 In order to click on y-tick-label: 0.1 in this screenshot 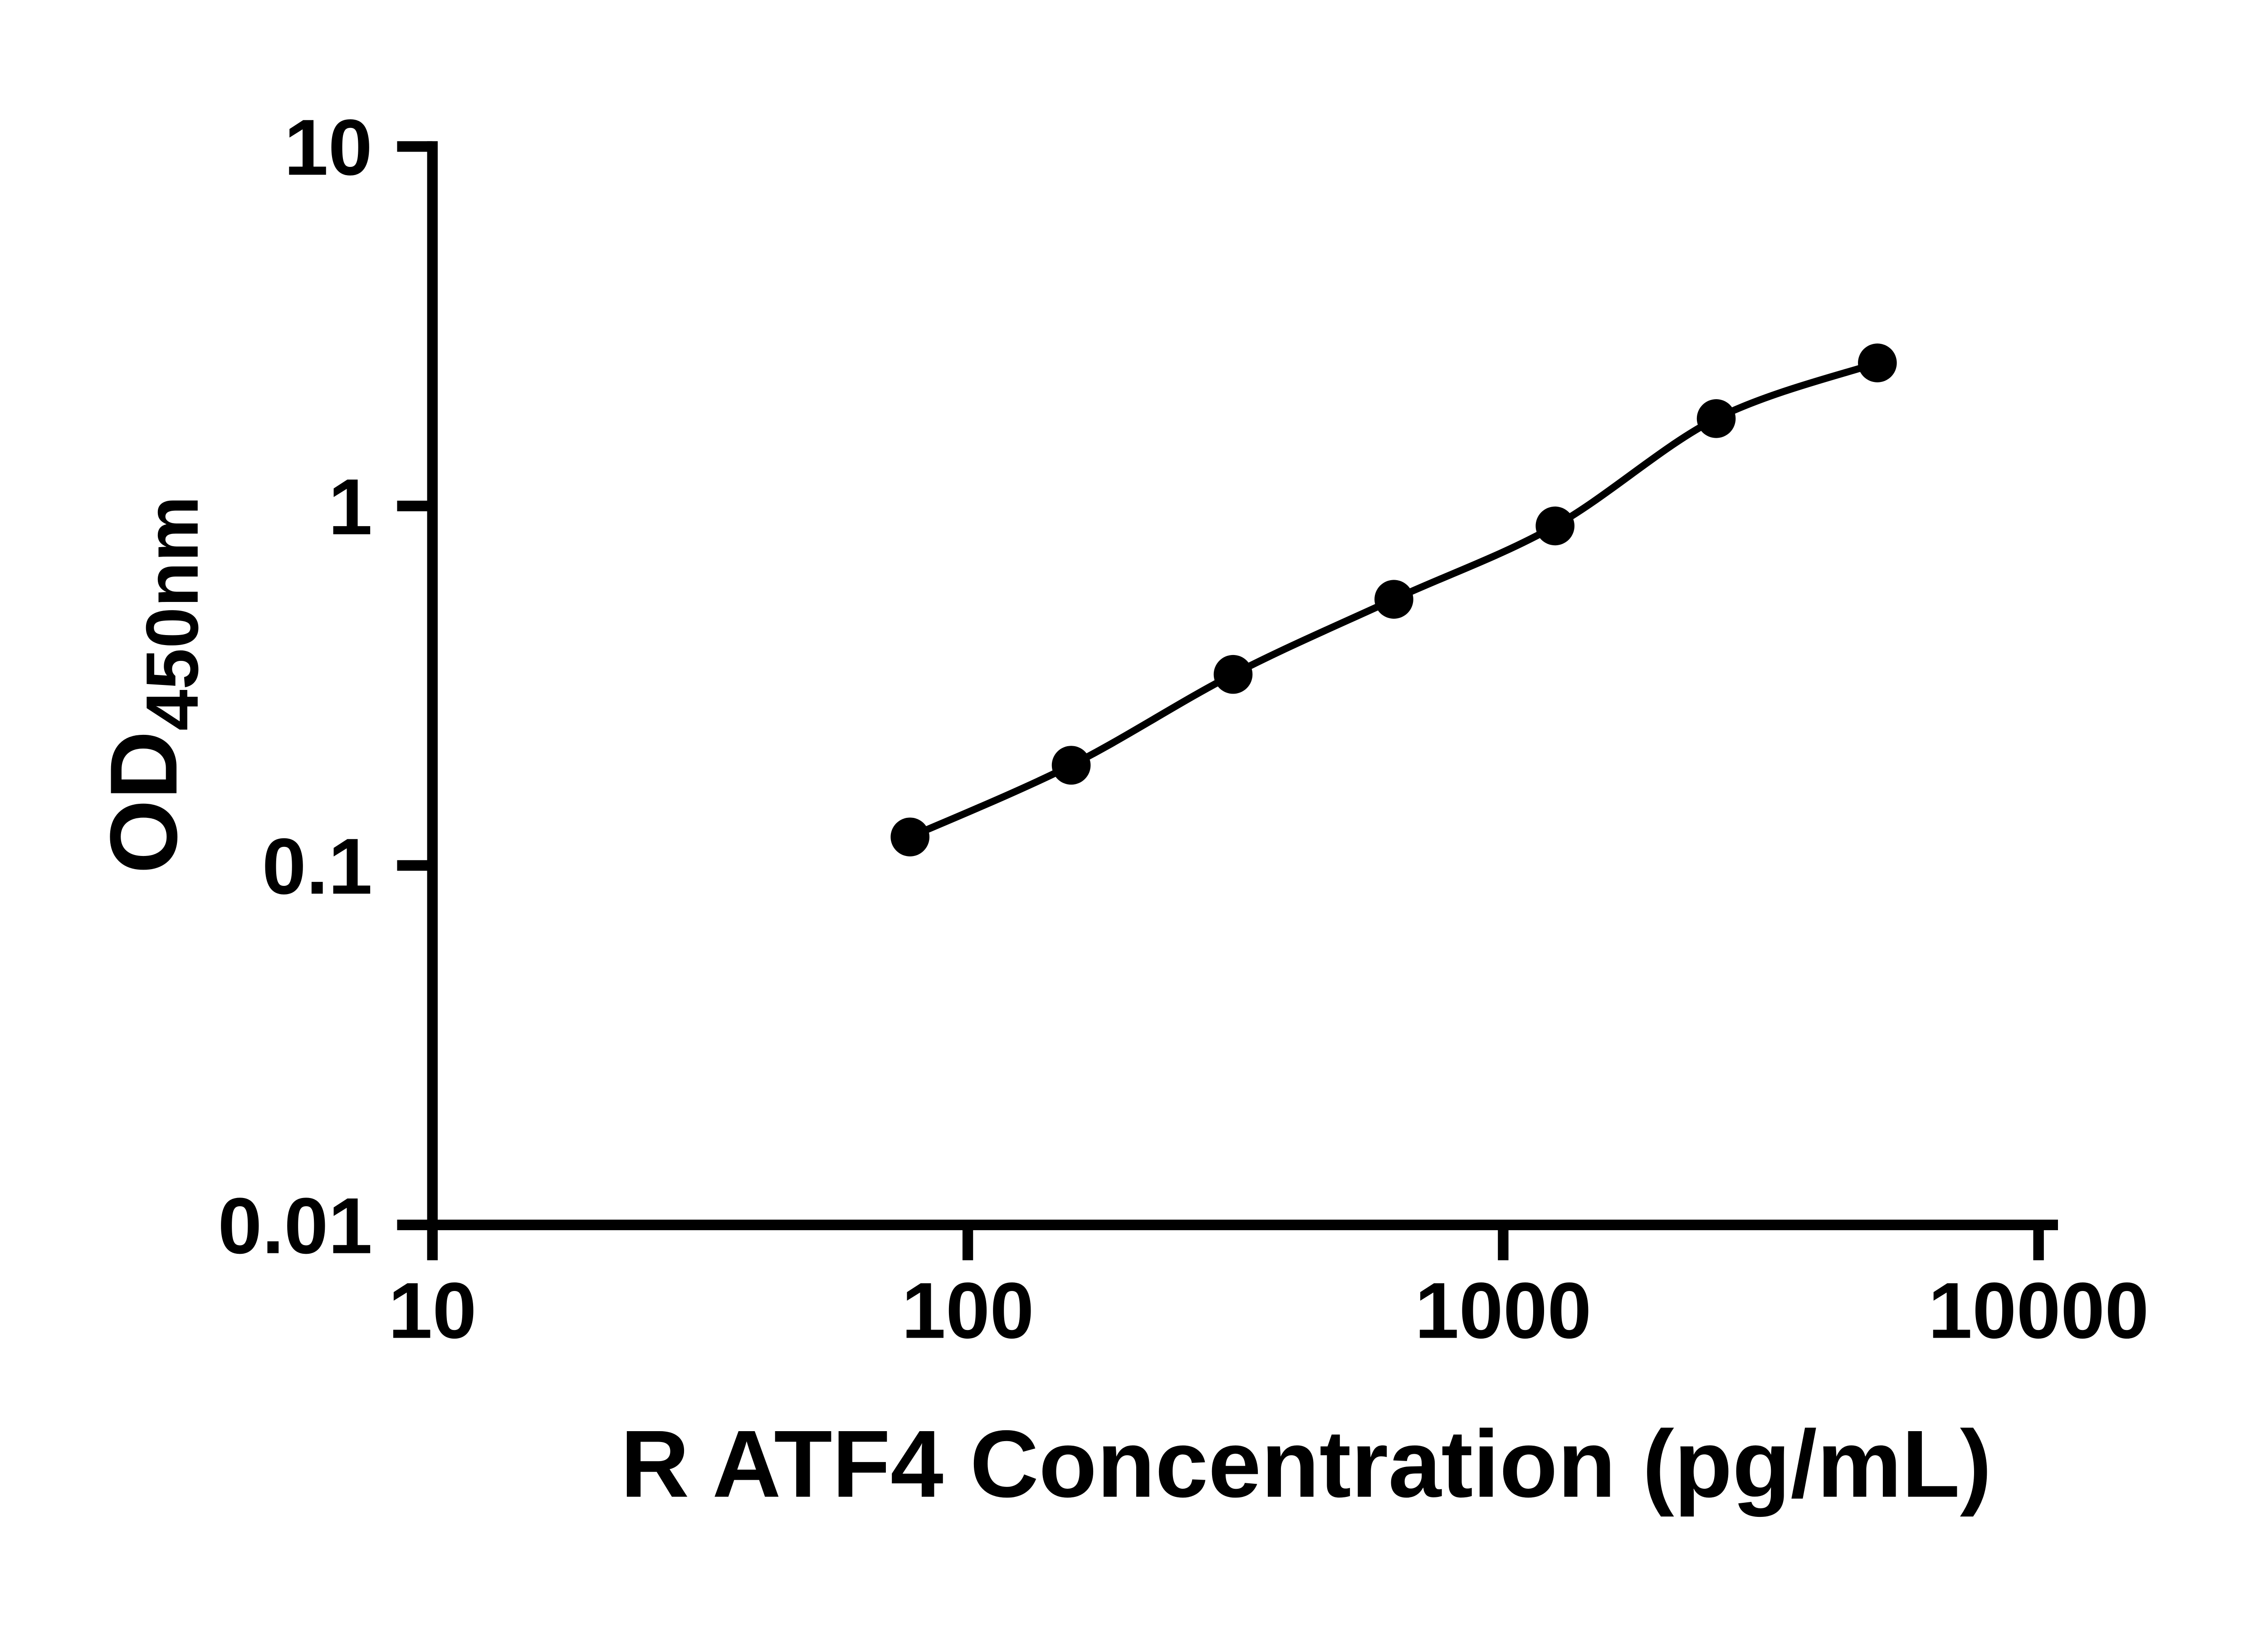, I will do `click(317, 866)`.